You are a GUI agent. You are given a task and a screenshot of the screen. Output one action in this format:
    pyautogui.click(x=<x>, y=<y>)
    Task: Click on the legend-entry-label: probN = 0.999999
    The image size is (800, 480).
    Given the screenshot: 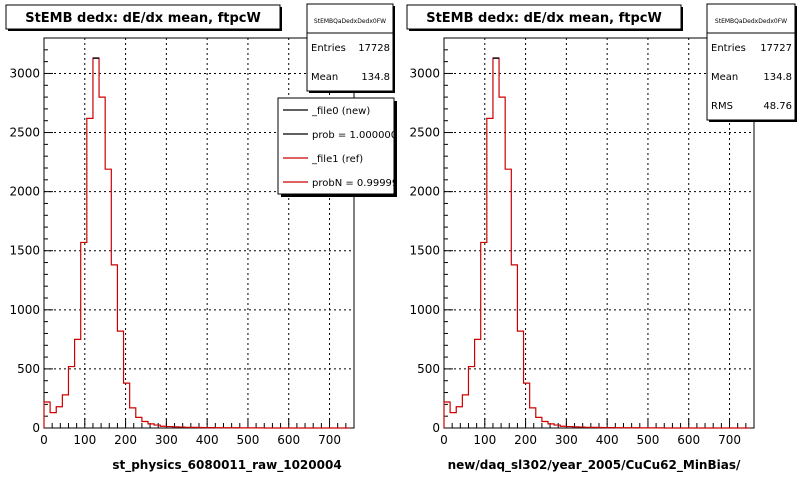 What is the action you would take?
    pyautogui.click(x=358, y=183)
    